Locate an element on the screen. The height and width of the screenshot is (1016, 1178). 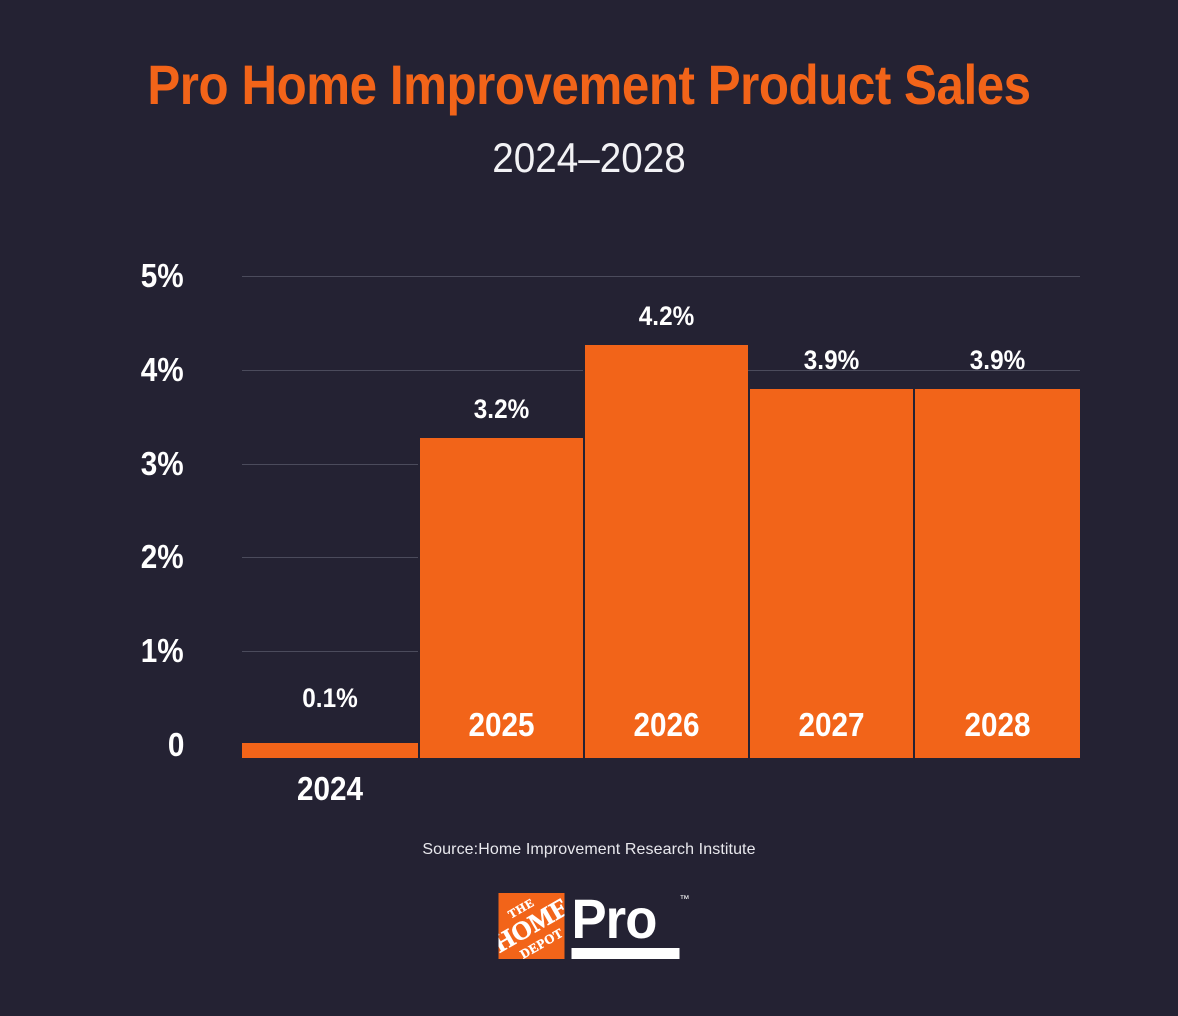
bar-2026: 4.2% 2026 is located at coordinates (665, 529).